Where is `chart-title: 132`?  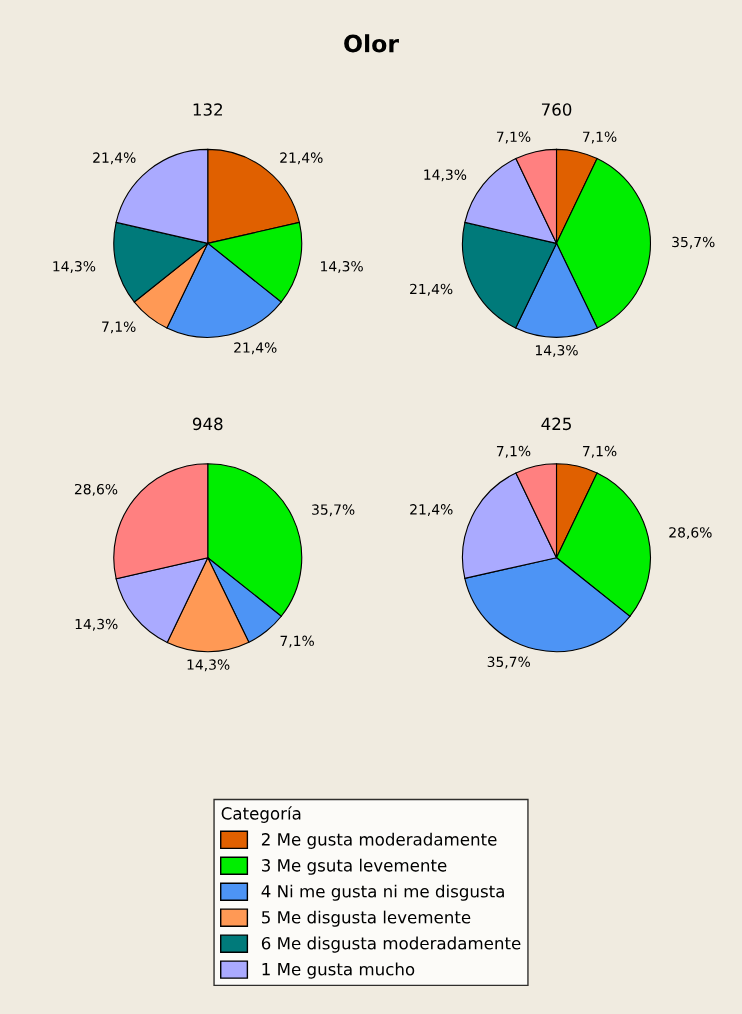 chart-title: 132 is located at coordinates (207, 109).